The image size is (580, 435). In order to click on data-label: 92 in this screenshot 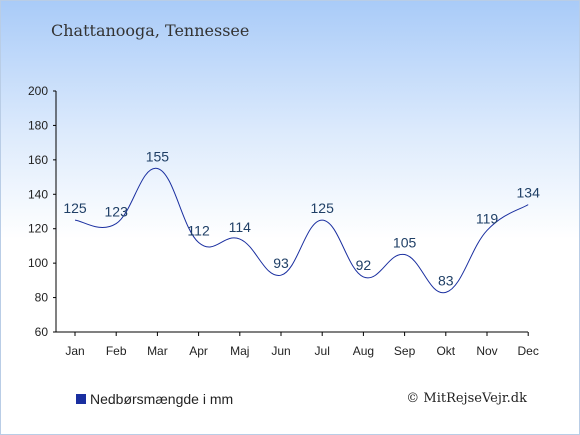, I will do `click(364, 265)`.